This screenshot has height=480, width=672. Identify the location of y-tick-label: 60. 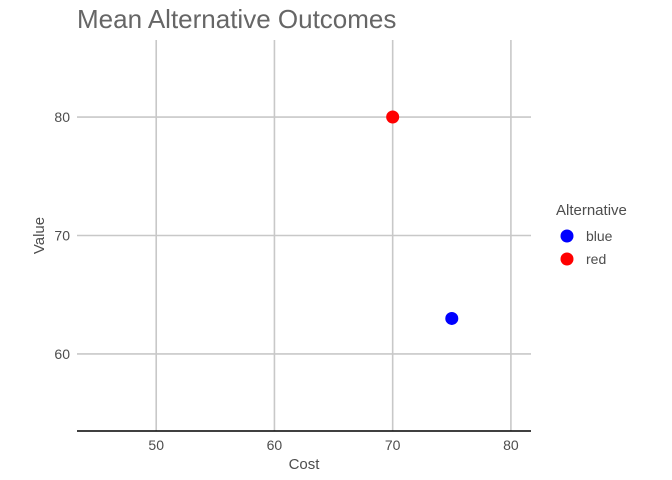
(62, 354).